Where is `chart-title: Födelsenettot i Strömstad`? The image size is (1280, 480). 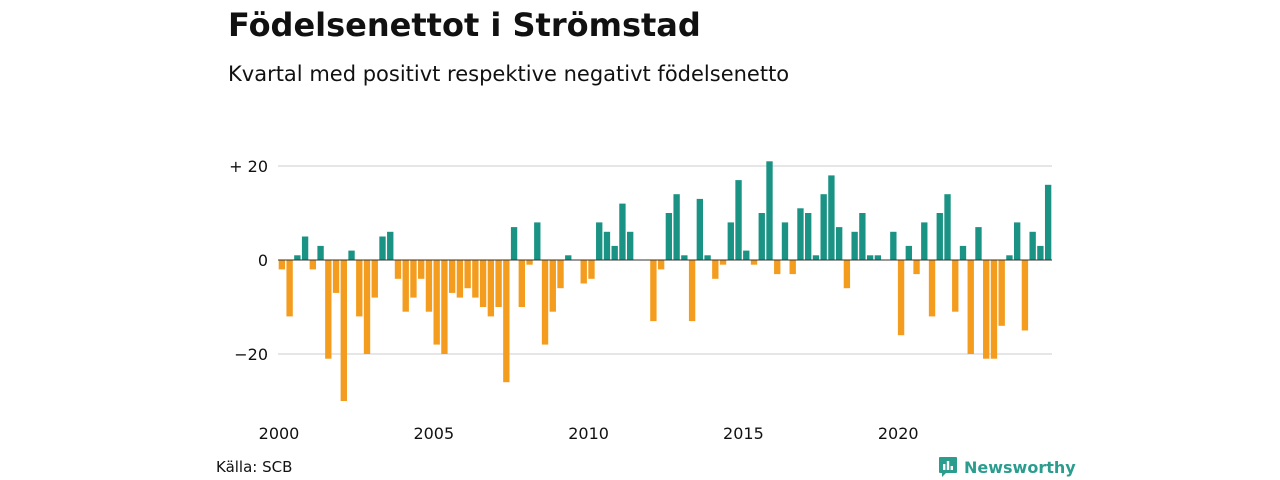 chart-title: Födelsenettot i Strömstad is located at coordinates (464, 25).